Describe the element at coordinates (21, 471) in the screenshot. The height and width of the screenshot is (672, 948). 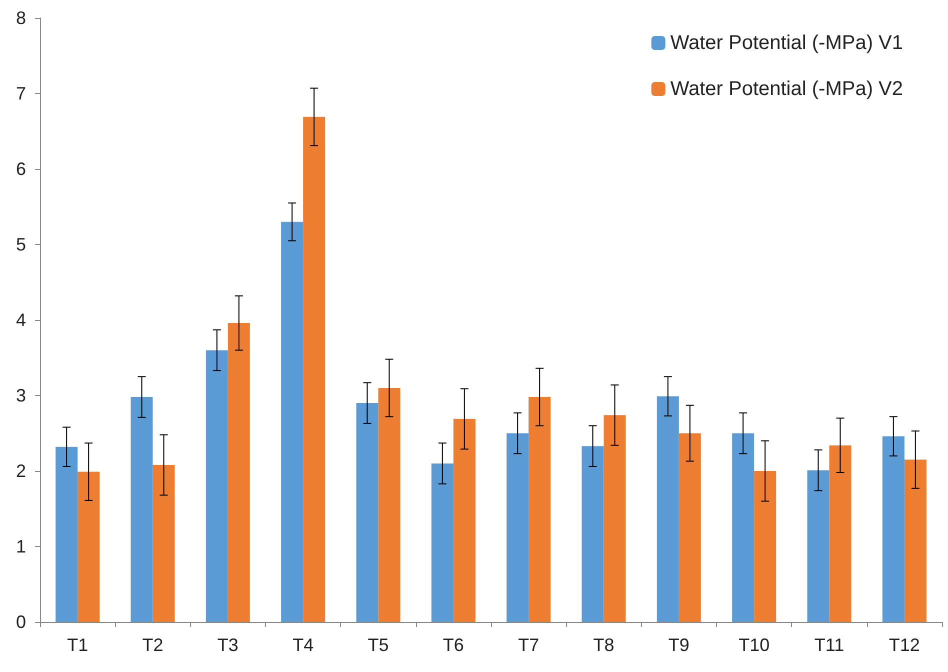
I see `y-tick-label: 2` at that location.